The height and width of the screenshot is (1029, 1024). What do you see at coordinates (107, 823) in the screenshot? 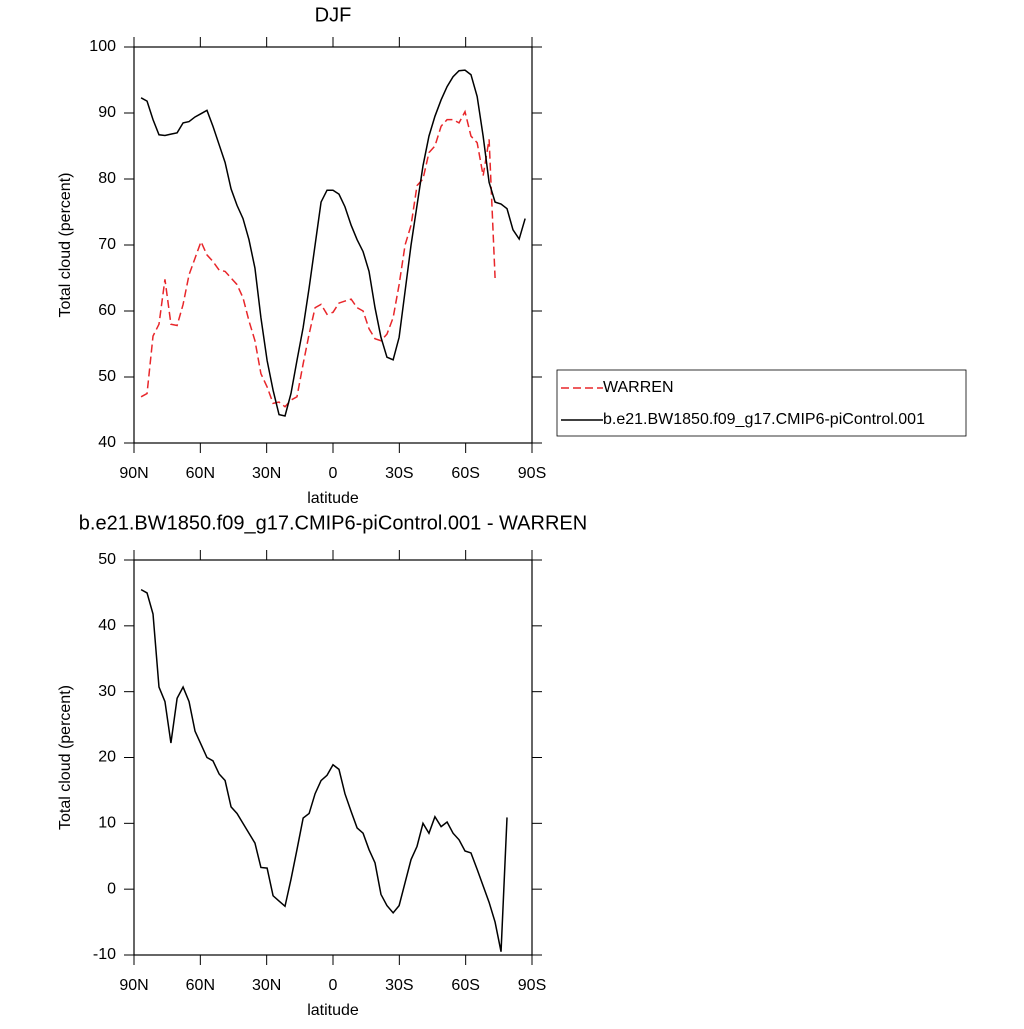
I see `y-tick-label: 10` at bounding box center [107, 823].